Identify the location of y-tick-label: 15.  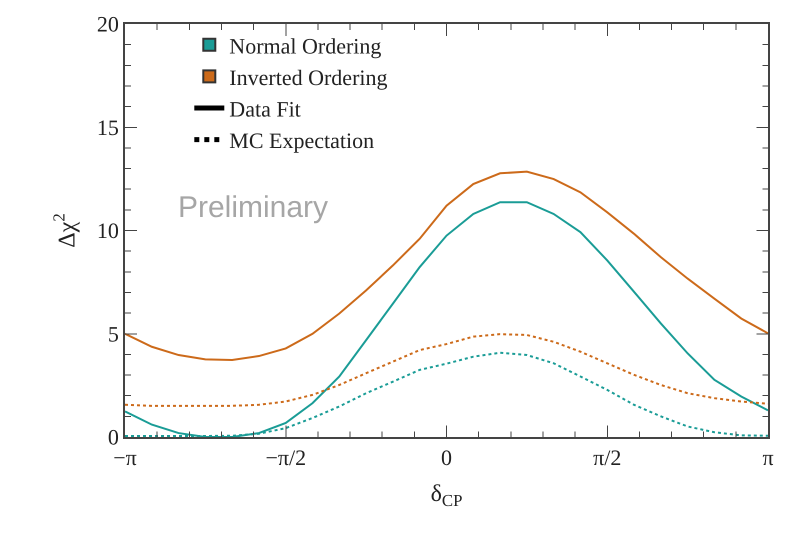
(107, 127).